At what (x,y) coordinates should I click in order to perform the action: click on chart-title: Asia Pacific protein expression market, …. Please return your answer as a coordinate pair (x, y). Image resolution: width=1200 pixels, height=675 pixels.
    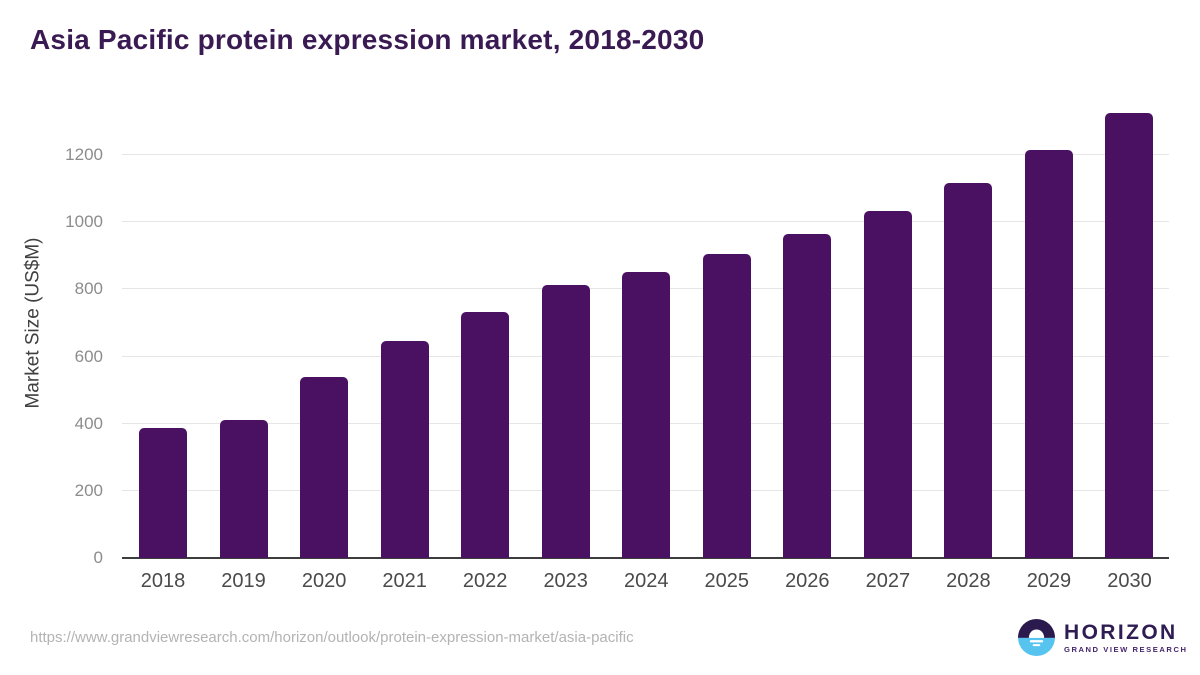
    Looking at the image, I should click on (367, 39).